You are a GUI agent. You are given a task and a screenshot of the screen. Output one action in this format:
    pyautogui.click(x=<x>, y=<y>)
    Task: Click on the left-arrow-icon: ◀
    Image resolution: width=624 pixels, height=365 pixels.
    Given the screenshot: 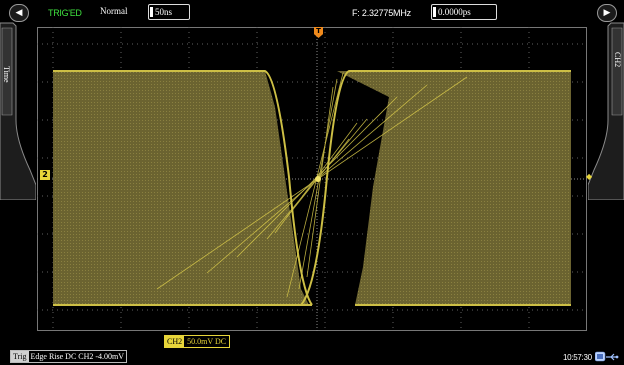 What is the action you would take?
    pyautogui.click(x=19, y=13)
    